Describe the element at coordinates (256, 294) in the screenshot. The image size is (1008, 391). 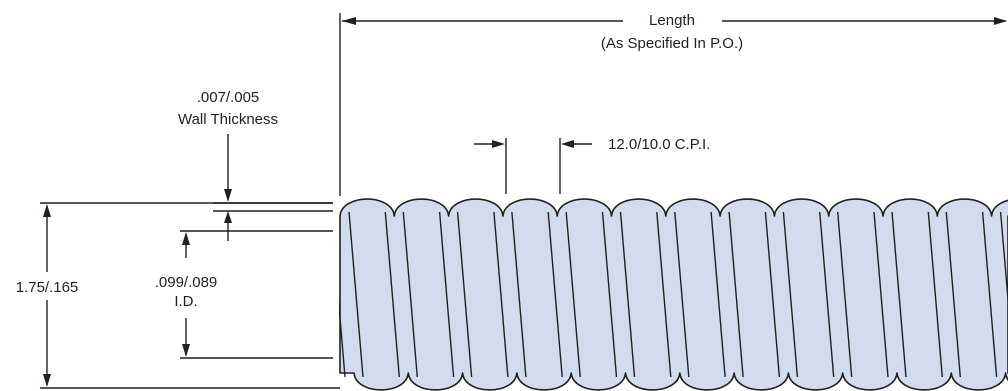
I see `inner-diameter-dimension` at that location.